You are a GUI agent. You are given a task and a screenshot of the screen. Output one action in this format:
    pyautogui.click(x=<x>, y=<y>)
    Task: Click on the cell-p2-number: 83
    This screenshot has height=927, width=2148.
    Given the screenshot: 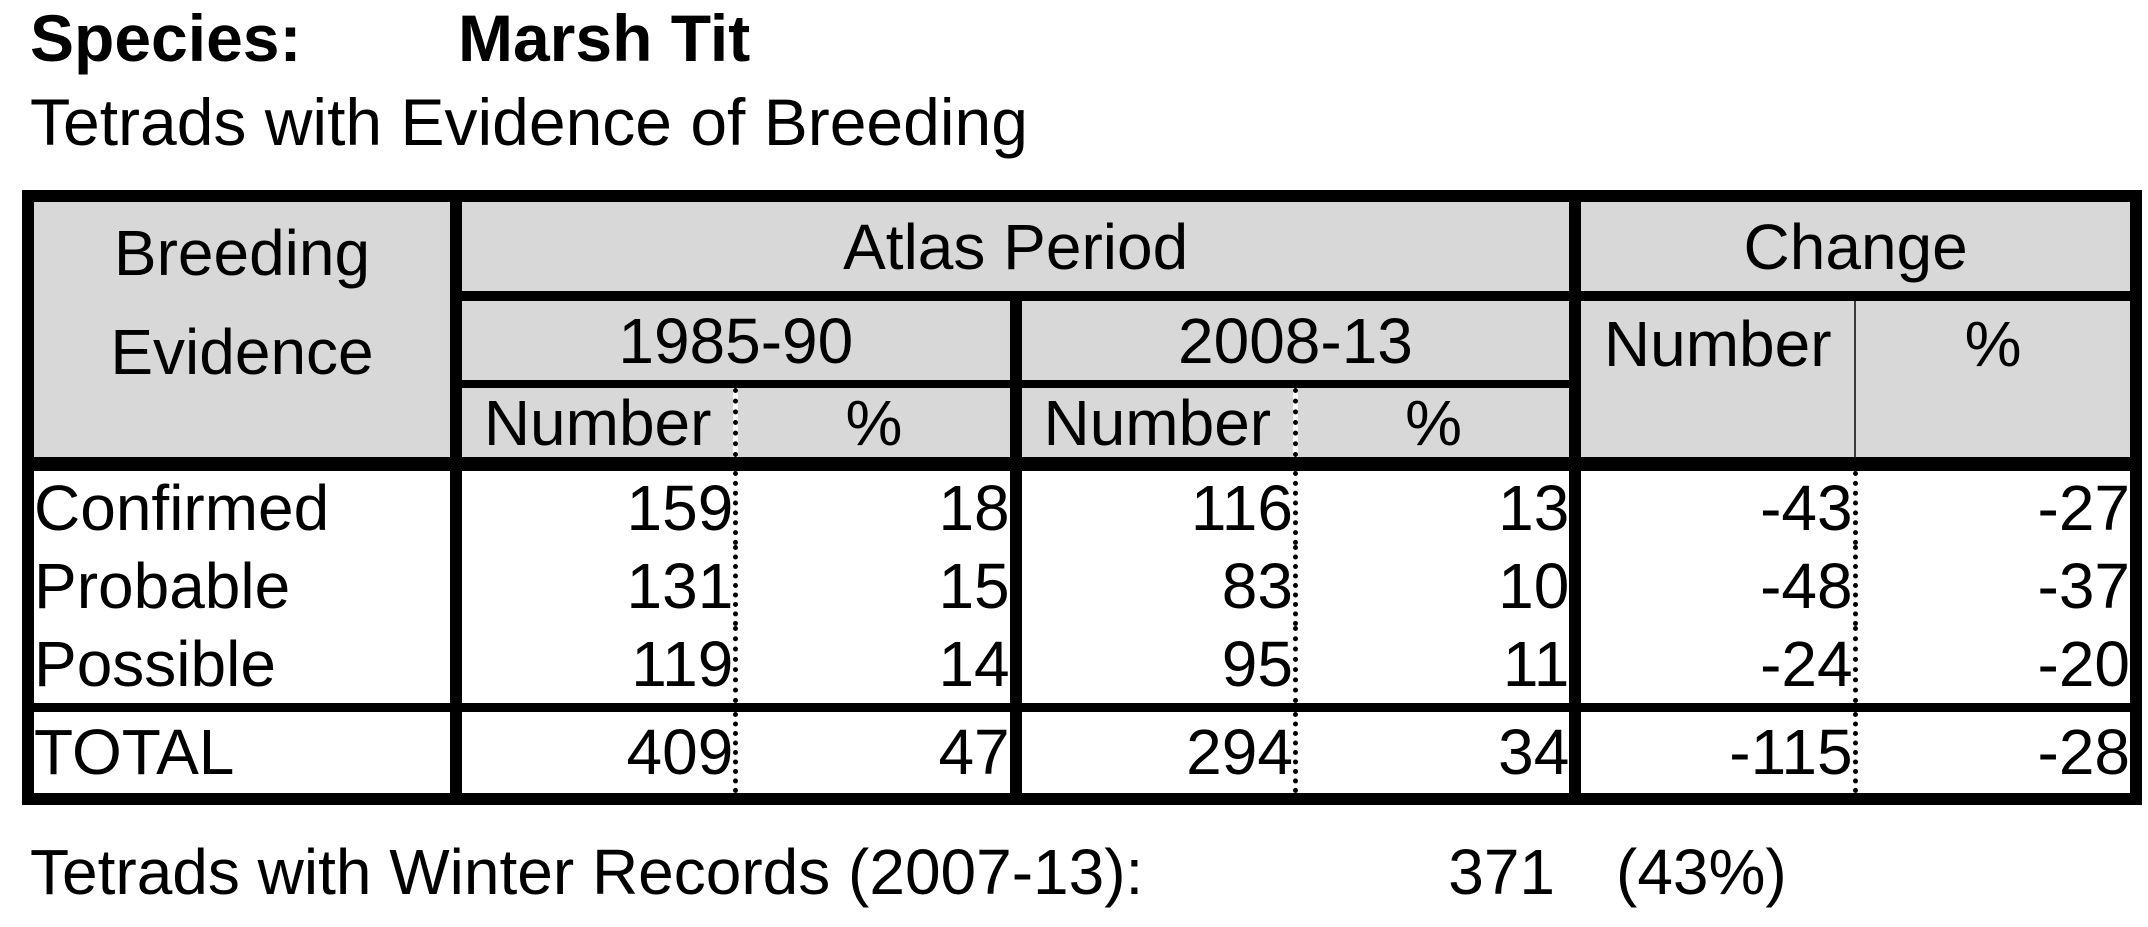 What is the action you would take?
    pyautogui.click(x=1156, y=585)
    